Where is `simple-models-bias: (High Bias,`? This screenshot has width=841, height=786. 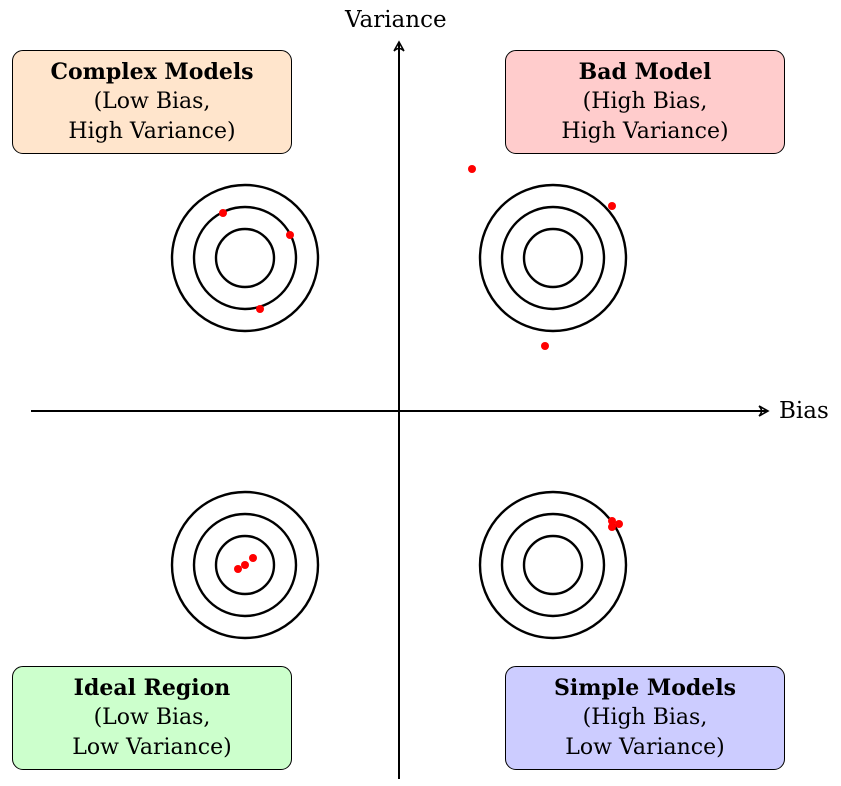
simple-models-bias: (High Bias, is located at coordinates (645, 717).